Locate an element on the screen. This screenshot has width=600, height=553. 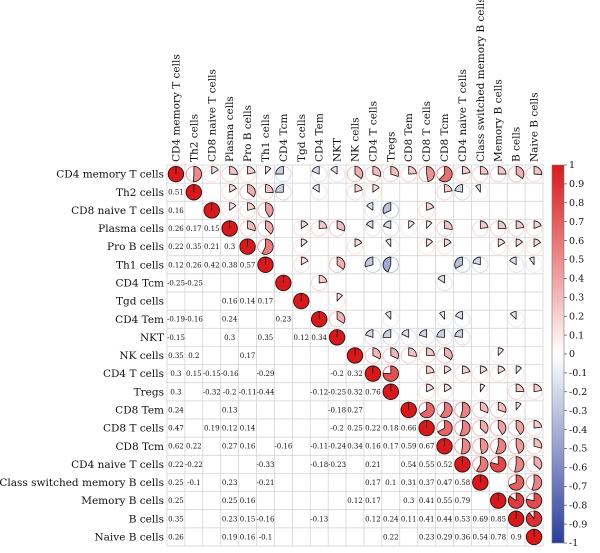
column-label: CD4 Tem is located at coordinates (320, 137).